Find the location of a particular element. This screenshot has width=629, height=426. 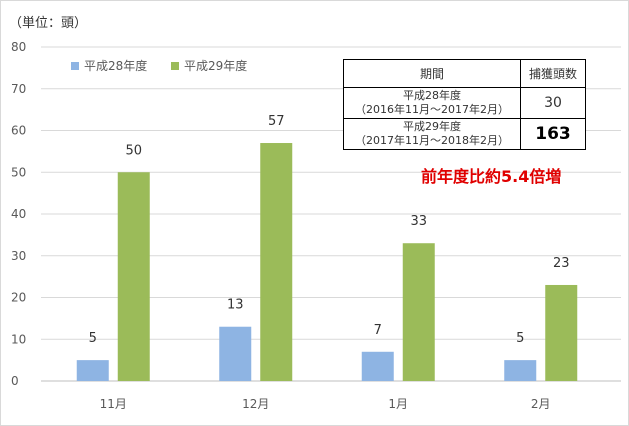

y-tick-label: 30 is located at coordinates (18, 256).